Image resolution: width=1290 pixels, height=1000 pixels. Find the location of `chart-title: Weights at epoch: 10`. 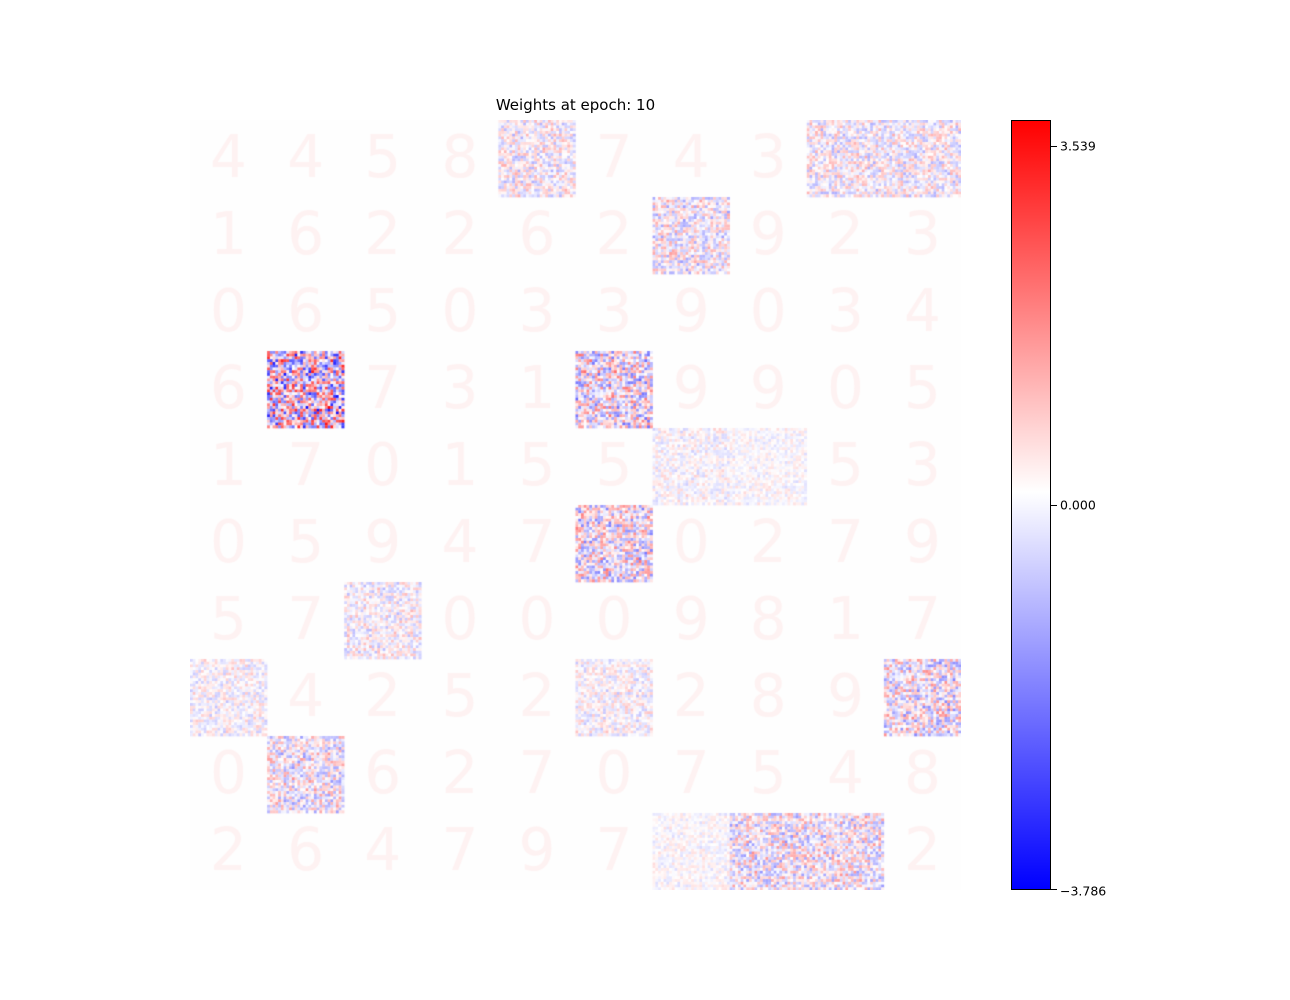

chart-title: Weights at epoch: 10 is located at coordinates (575, 105).